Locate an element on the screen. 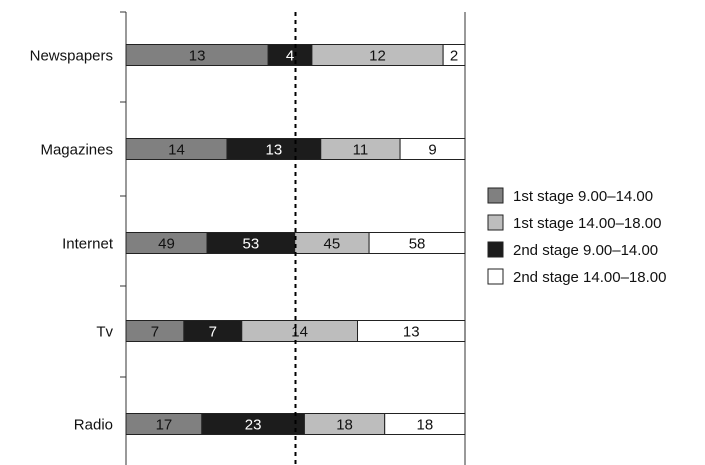 This screenshot has height=465, width=705. category-label: Tv is located at coordinates (104, 332).